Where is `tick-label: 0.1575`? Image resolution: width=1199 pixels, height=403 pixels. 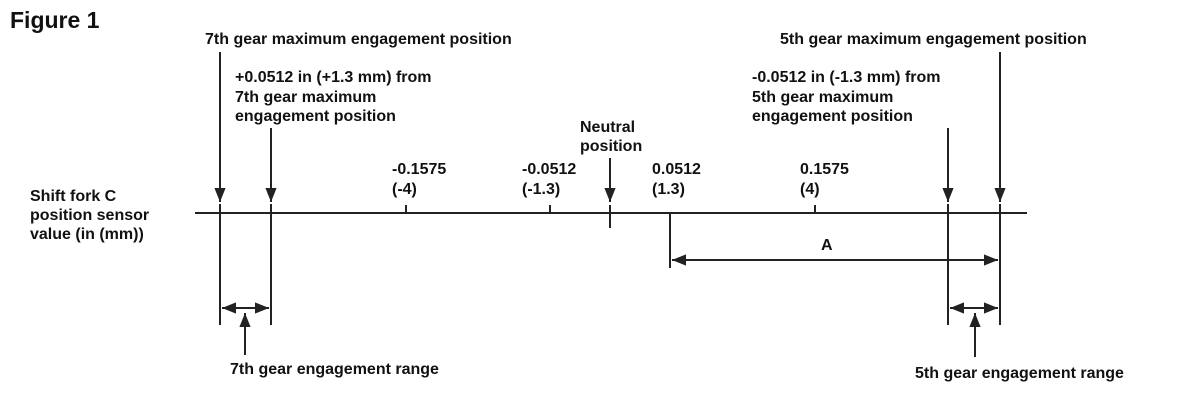
tick-label: 0.1575 is located at coordinates (824, 169).